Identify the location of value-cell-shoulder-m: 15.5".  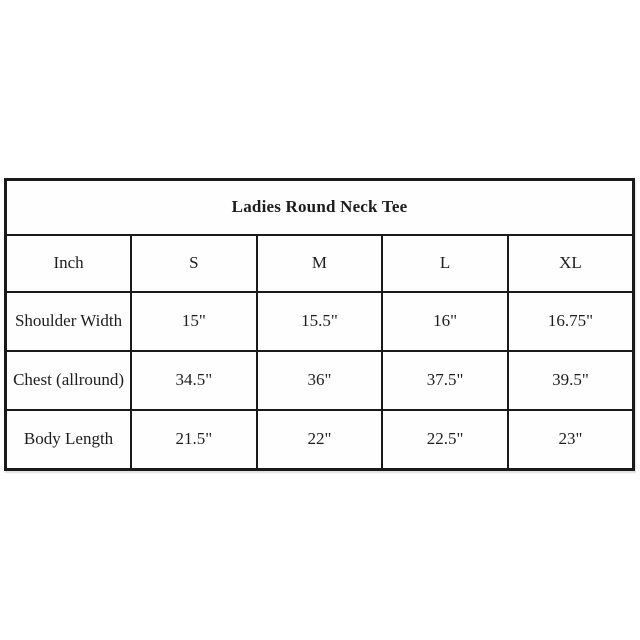
(319, 321).